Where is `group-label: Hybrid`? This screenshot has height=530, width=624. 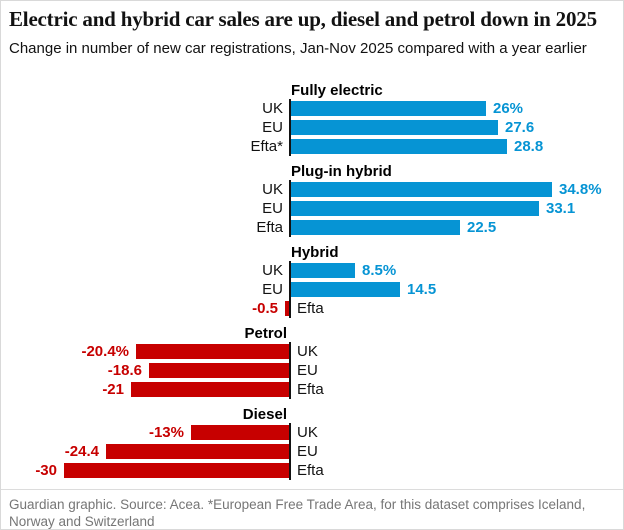
group-label: Hybrid is located at coordinates (315, 252).